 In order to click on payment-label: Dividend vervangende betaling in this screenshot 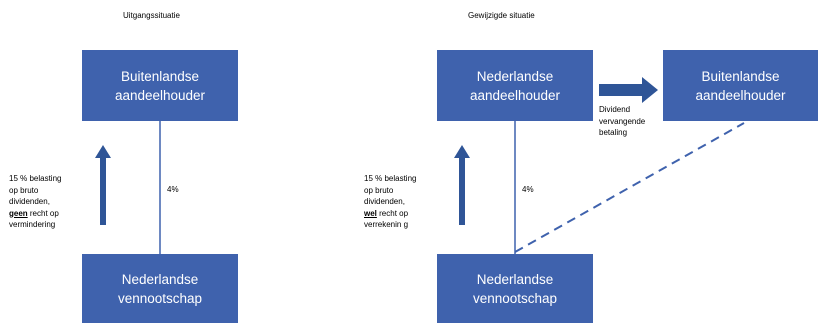, I will do `click(622, 121)`.